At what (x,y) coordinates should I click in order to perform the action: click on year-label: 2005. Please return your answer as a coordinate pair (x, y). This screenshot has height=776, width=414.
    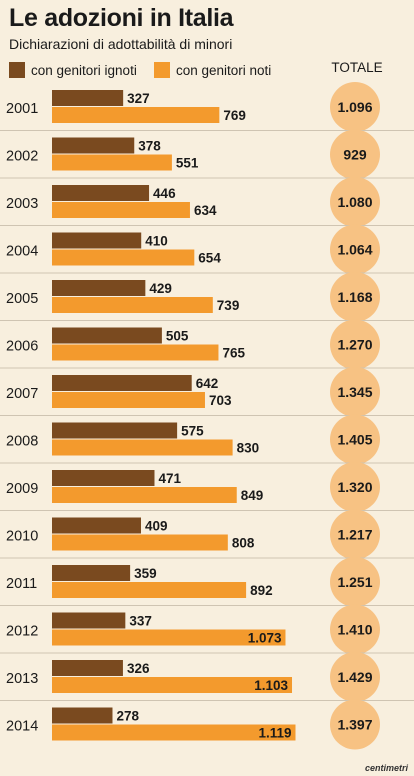
    Looking at the image, I should click on (22, 299).